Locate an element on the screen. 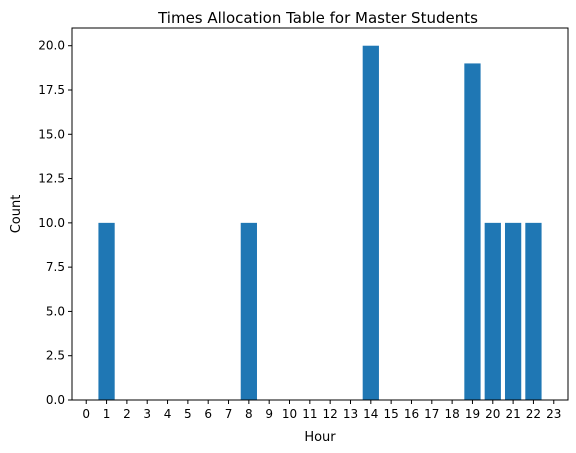 This screenshot has height=453, width=576. x-tick-label: 20 is located at coordinates (492, 414).